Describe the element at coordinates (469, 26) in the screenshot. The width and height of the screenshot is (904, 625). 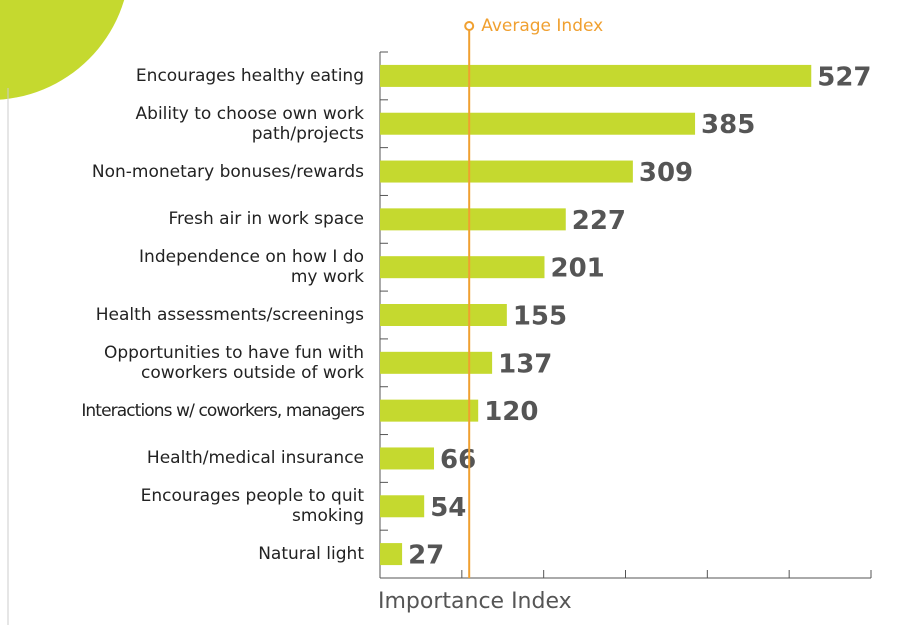
I see `reference-marker` at that location.